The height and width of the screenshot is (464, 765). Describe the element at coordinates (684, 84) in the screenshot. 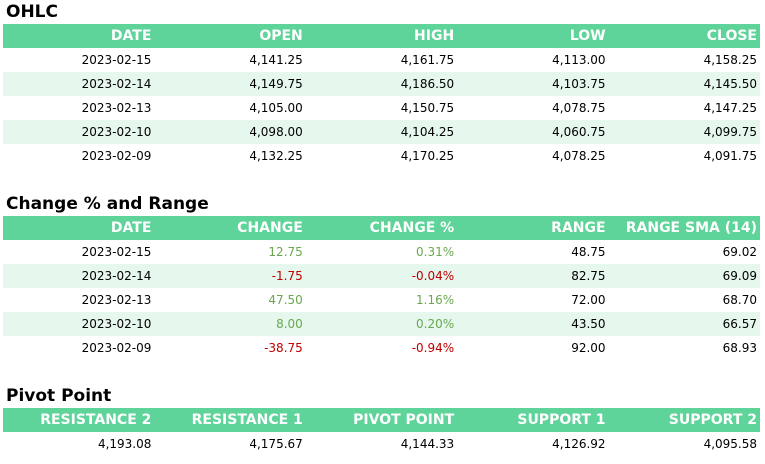

I see `cell-close: 4,145.50` at that location.